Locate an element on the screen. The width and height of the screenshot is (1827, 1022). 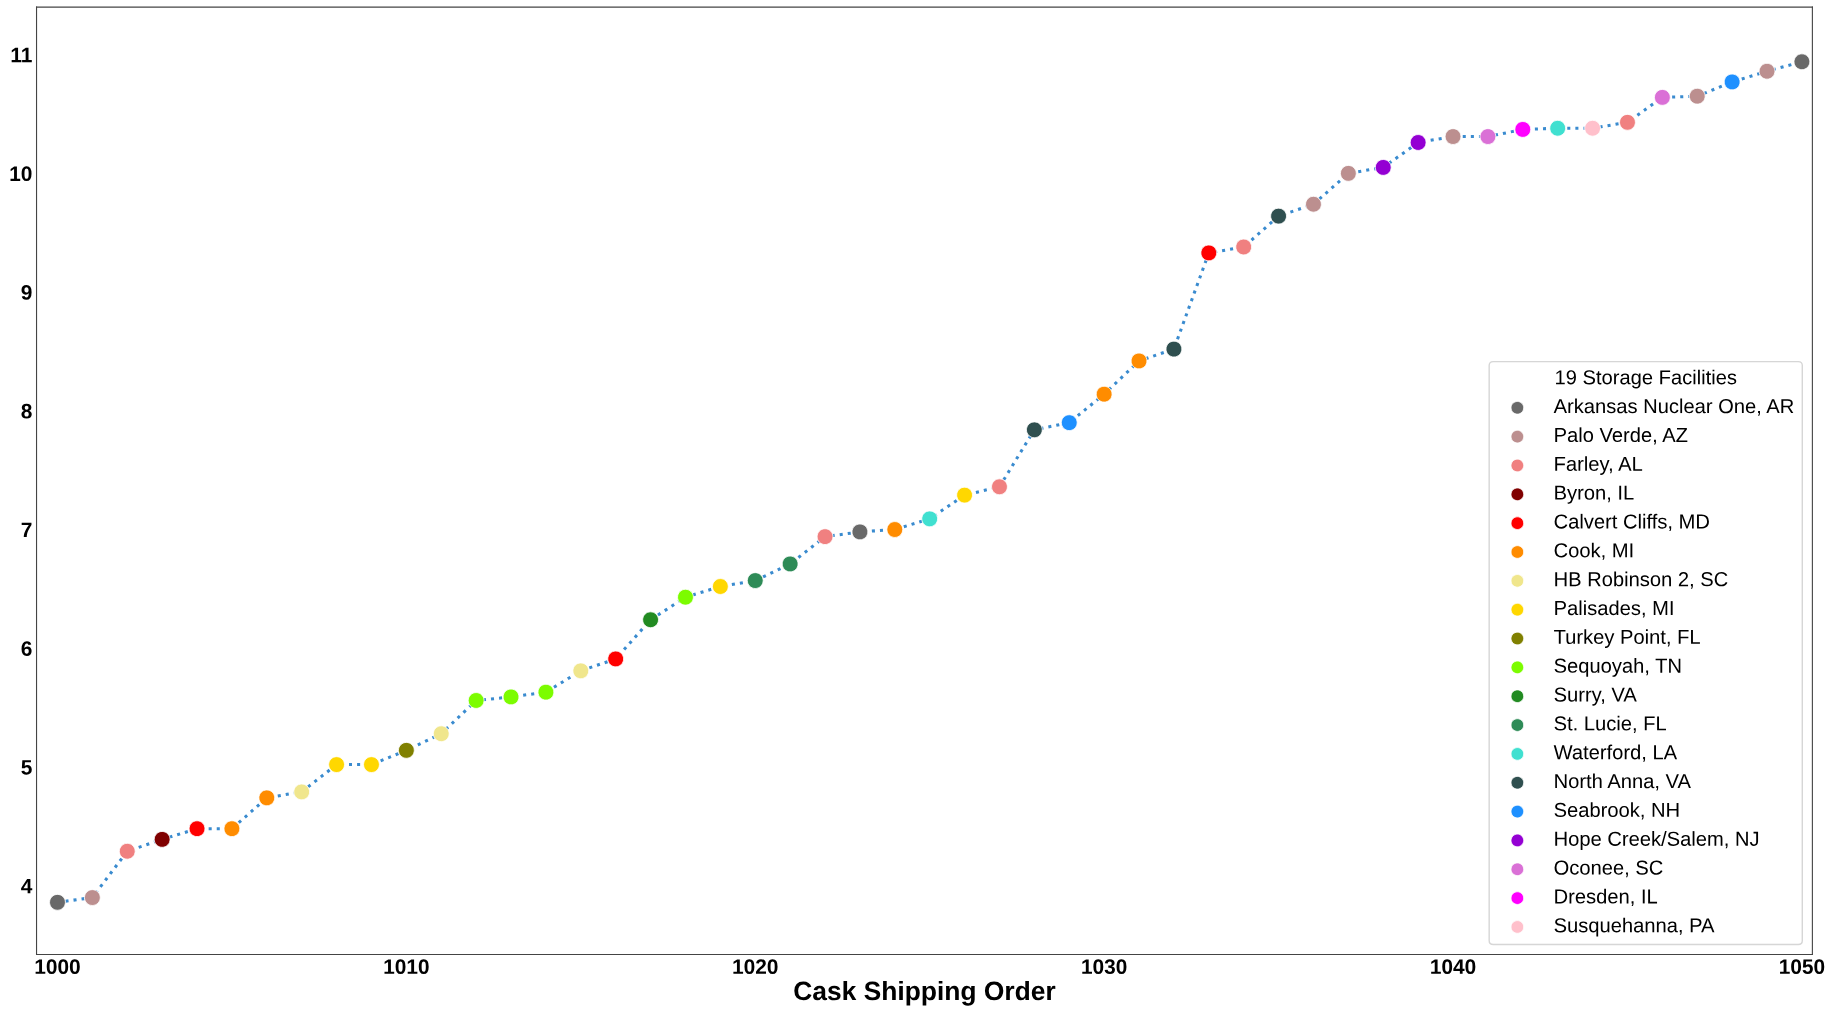
y-tick-label: 9 is located at coordinates (26, 292).